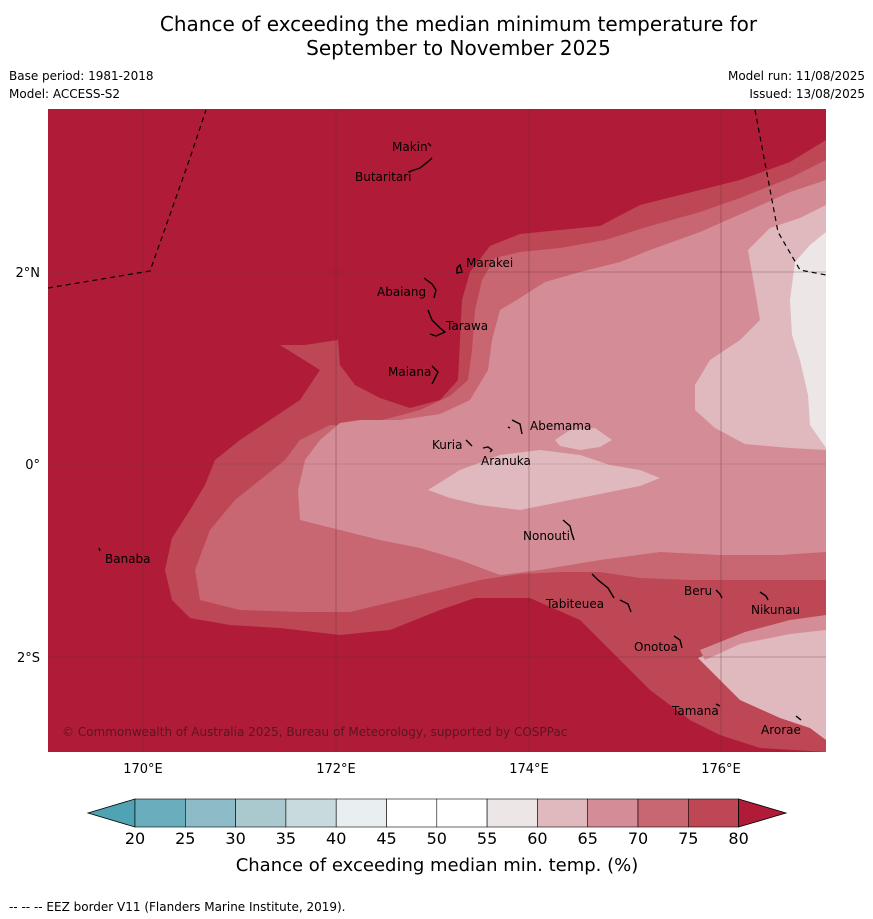  What do you see at coordinates (718, 705) in the screenshot?
I see `island-tamana` at bounding box center [718, 705].